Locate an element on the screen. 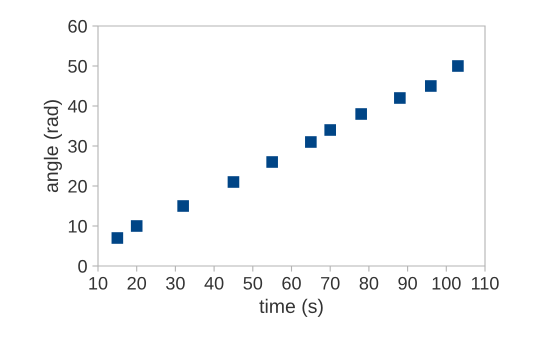 Image resolution: width=552 pixels, height=338 pixels. x-tick-label: 90 is located at coordinates (407, 283).